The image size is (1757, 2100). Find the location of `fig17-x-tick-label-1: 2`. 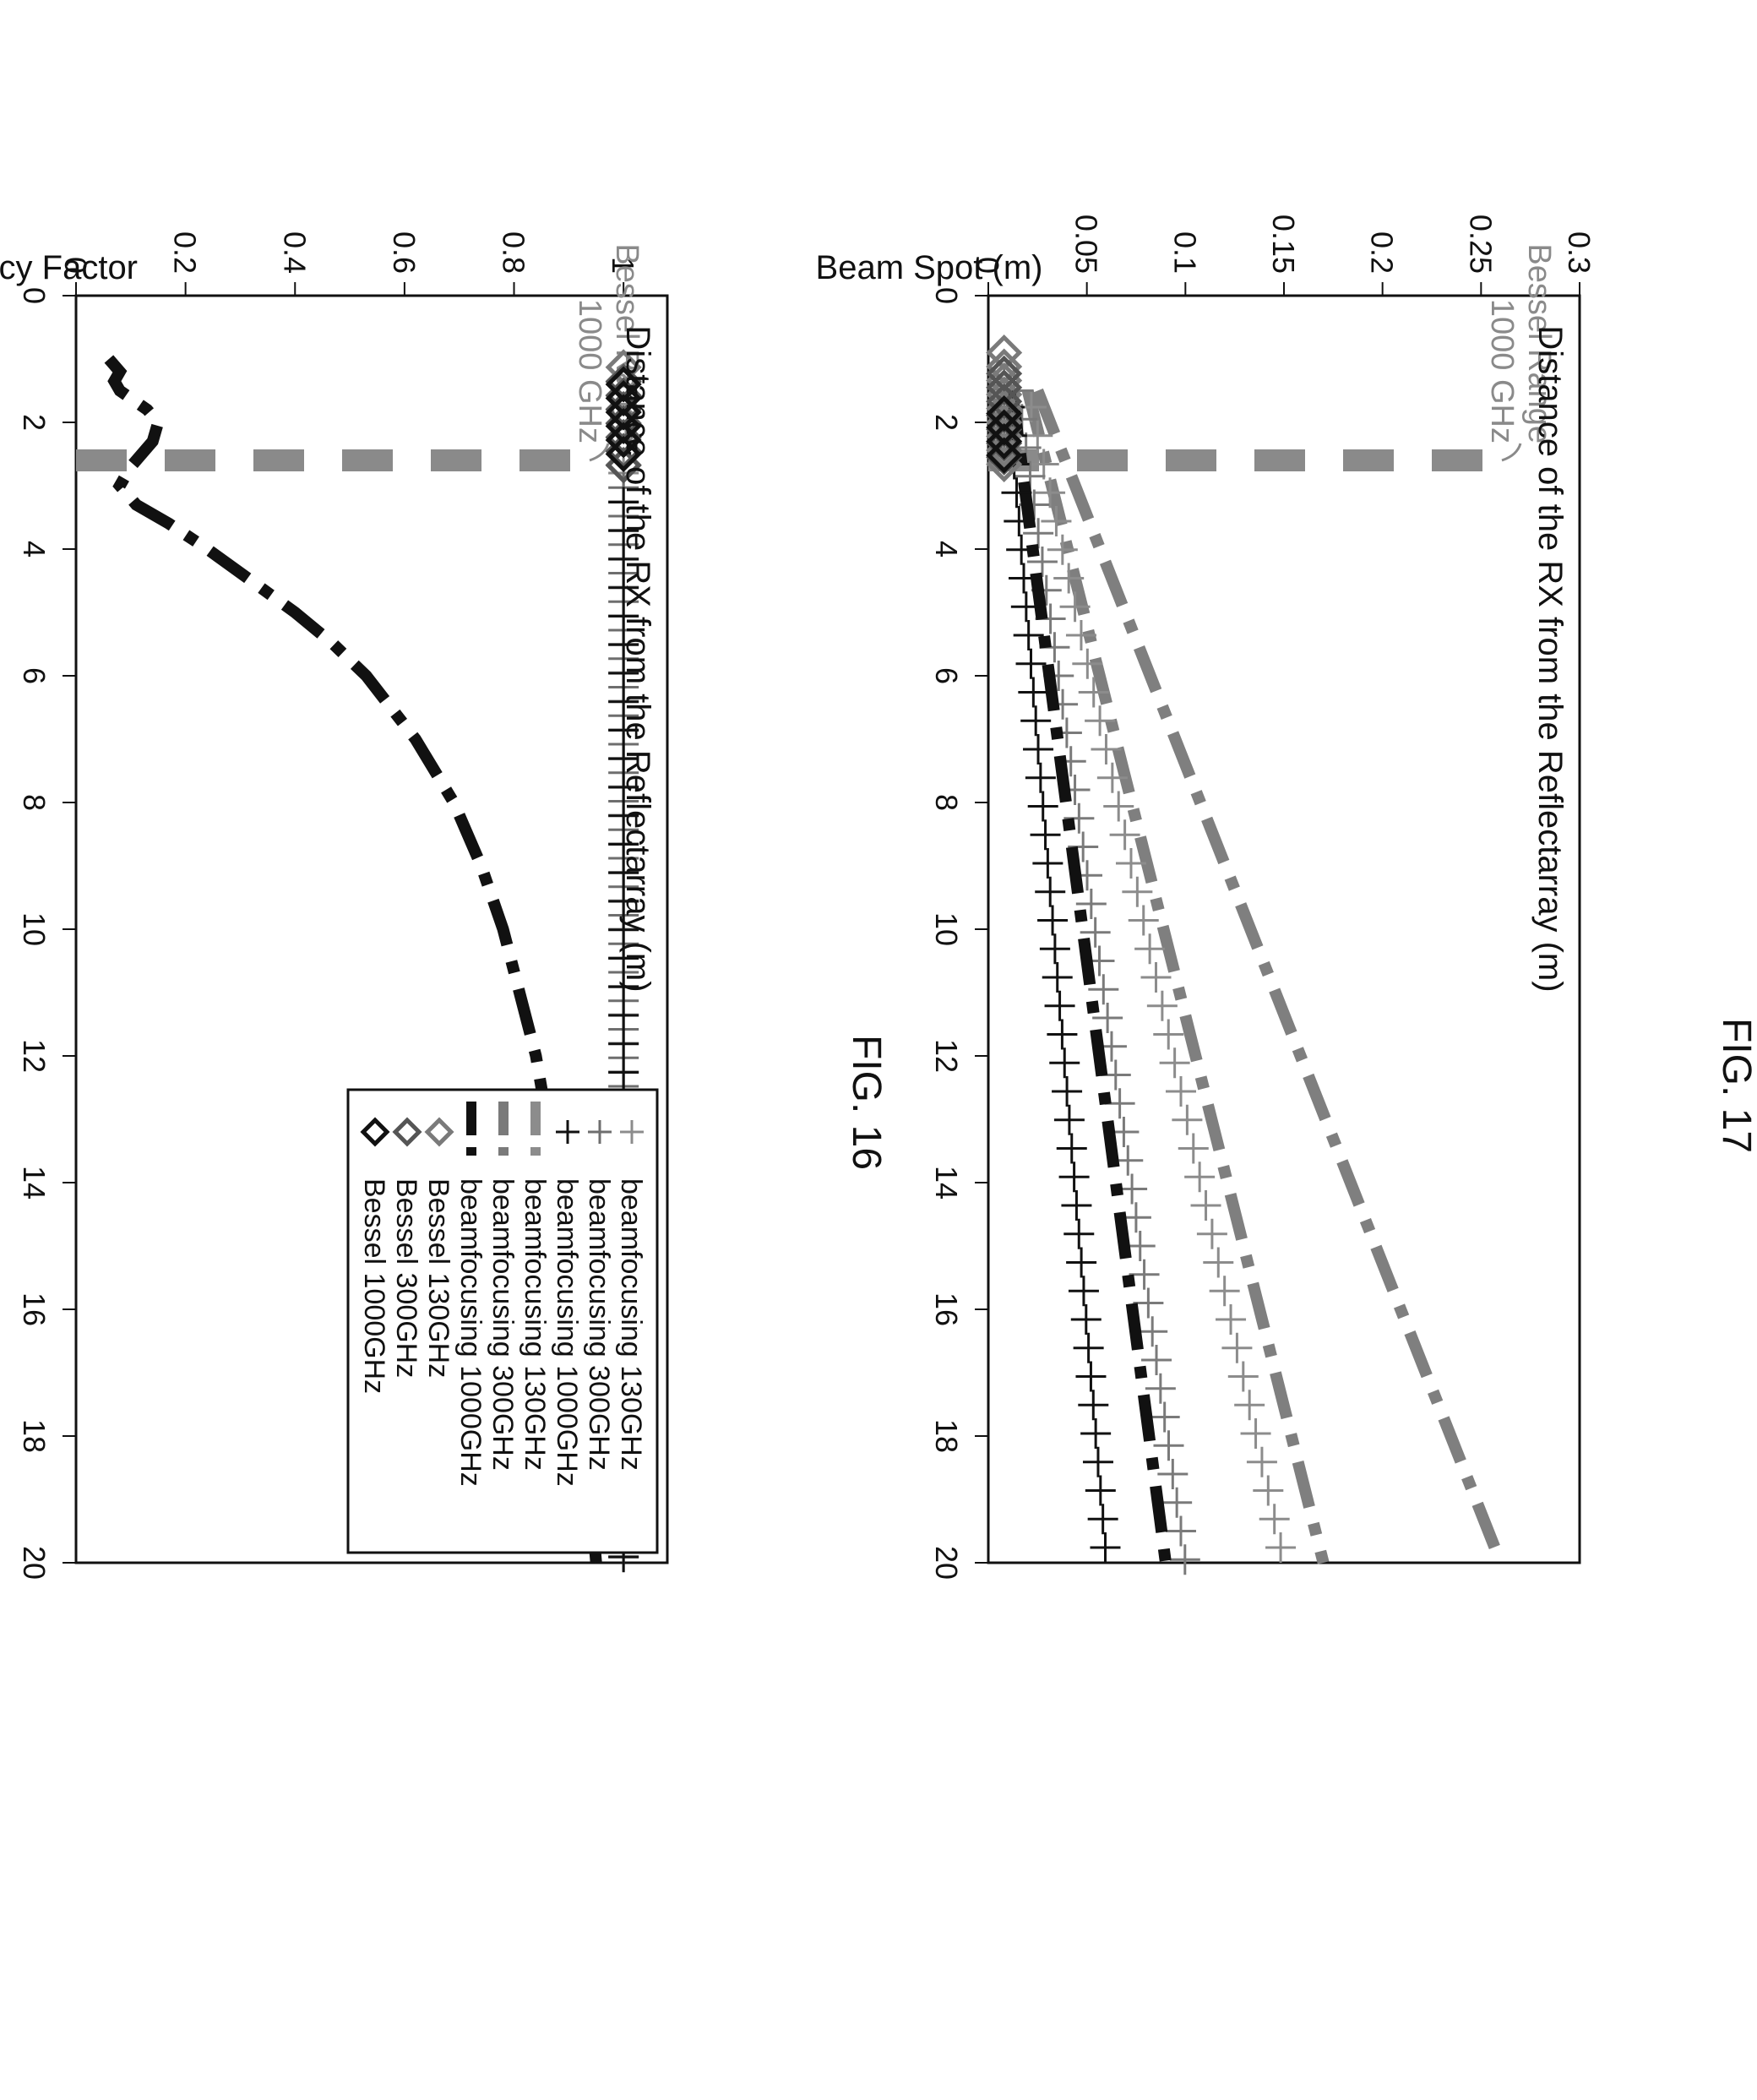

fig17-x-tick-label-1: 2 is located at coordinates (947, 422).